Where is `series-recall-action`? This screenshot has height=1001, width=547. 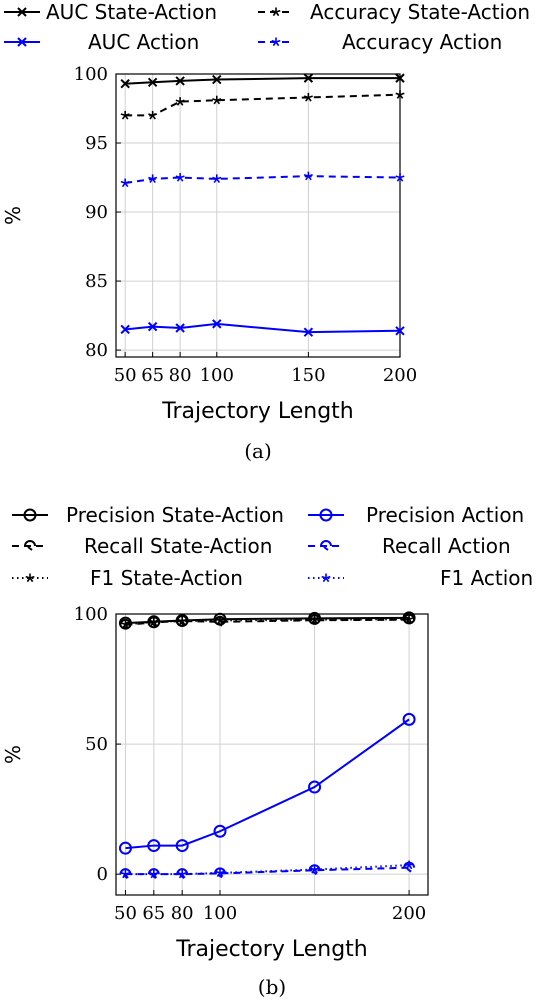
series-recall-action is located at coordinates (267, 870).